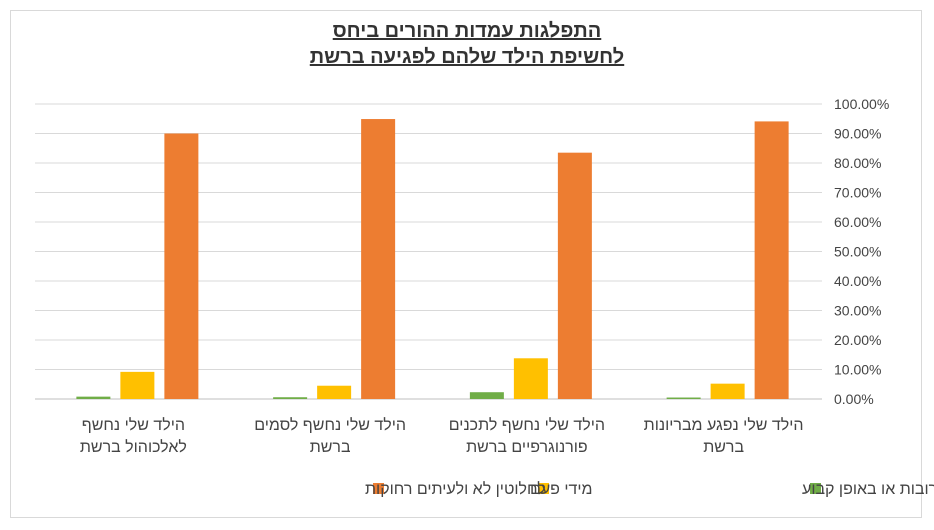 Image resolution: width=934 pixels, height=530 pixels. I want to click on x-category-label: הילד שלי נפגע מבריונות, so click(724, 425).